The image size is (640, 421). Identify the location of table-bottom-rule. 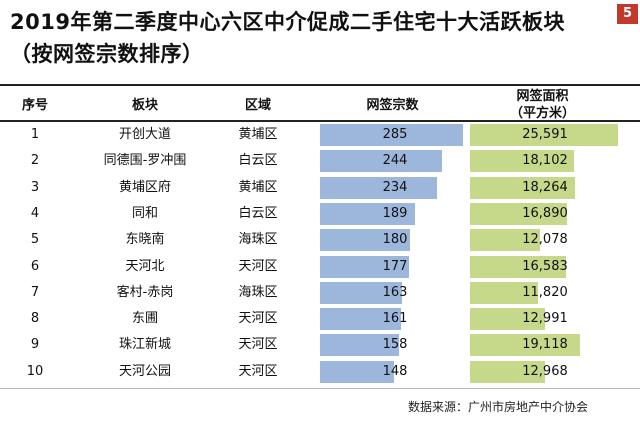
(320, 388).